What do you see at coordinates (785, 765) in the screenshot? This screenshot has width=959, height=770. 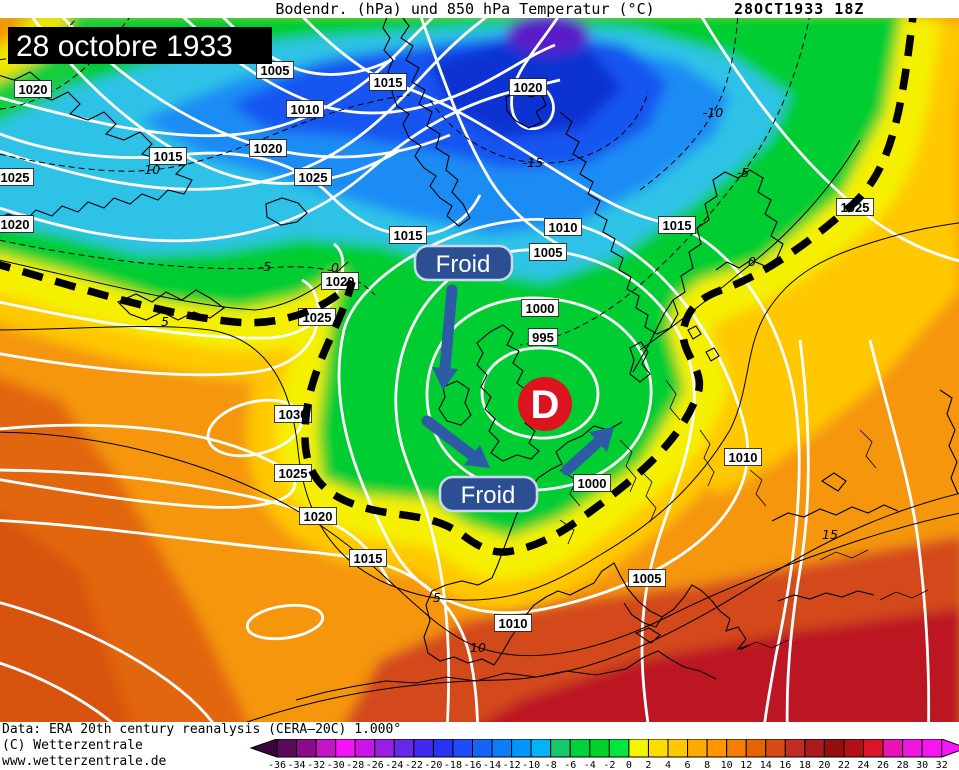 I see `colorbar-tick: 16` at bounding box center [785, 765].